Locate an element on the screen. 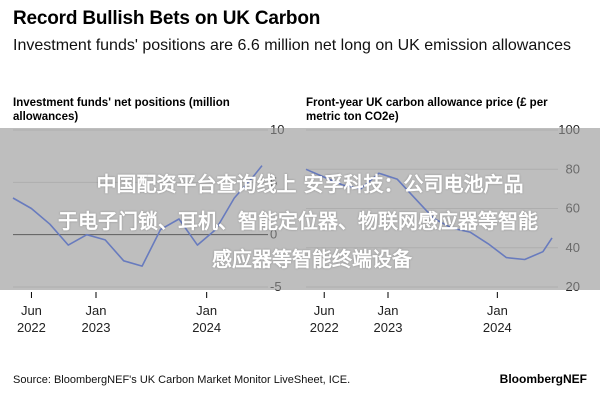  x-tick-year-1-2: 2024 is located at coordinates (497, 327).